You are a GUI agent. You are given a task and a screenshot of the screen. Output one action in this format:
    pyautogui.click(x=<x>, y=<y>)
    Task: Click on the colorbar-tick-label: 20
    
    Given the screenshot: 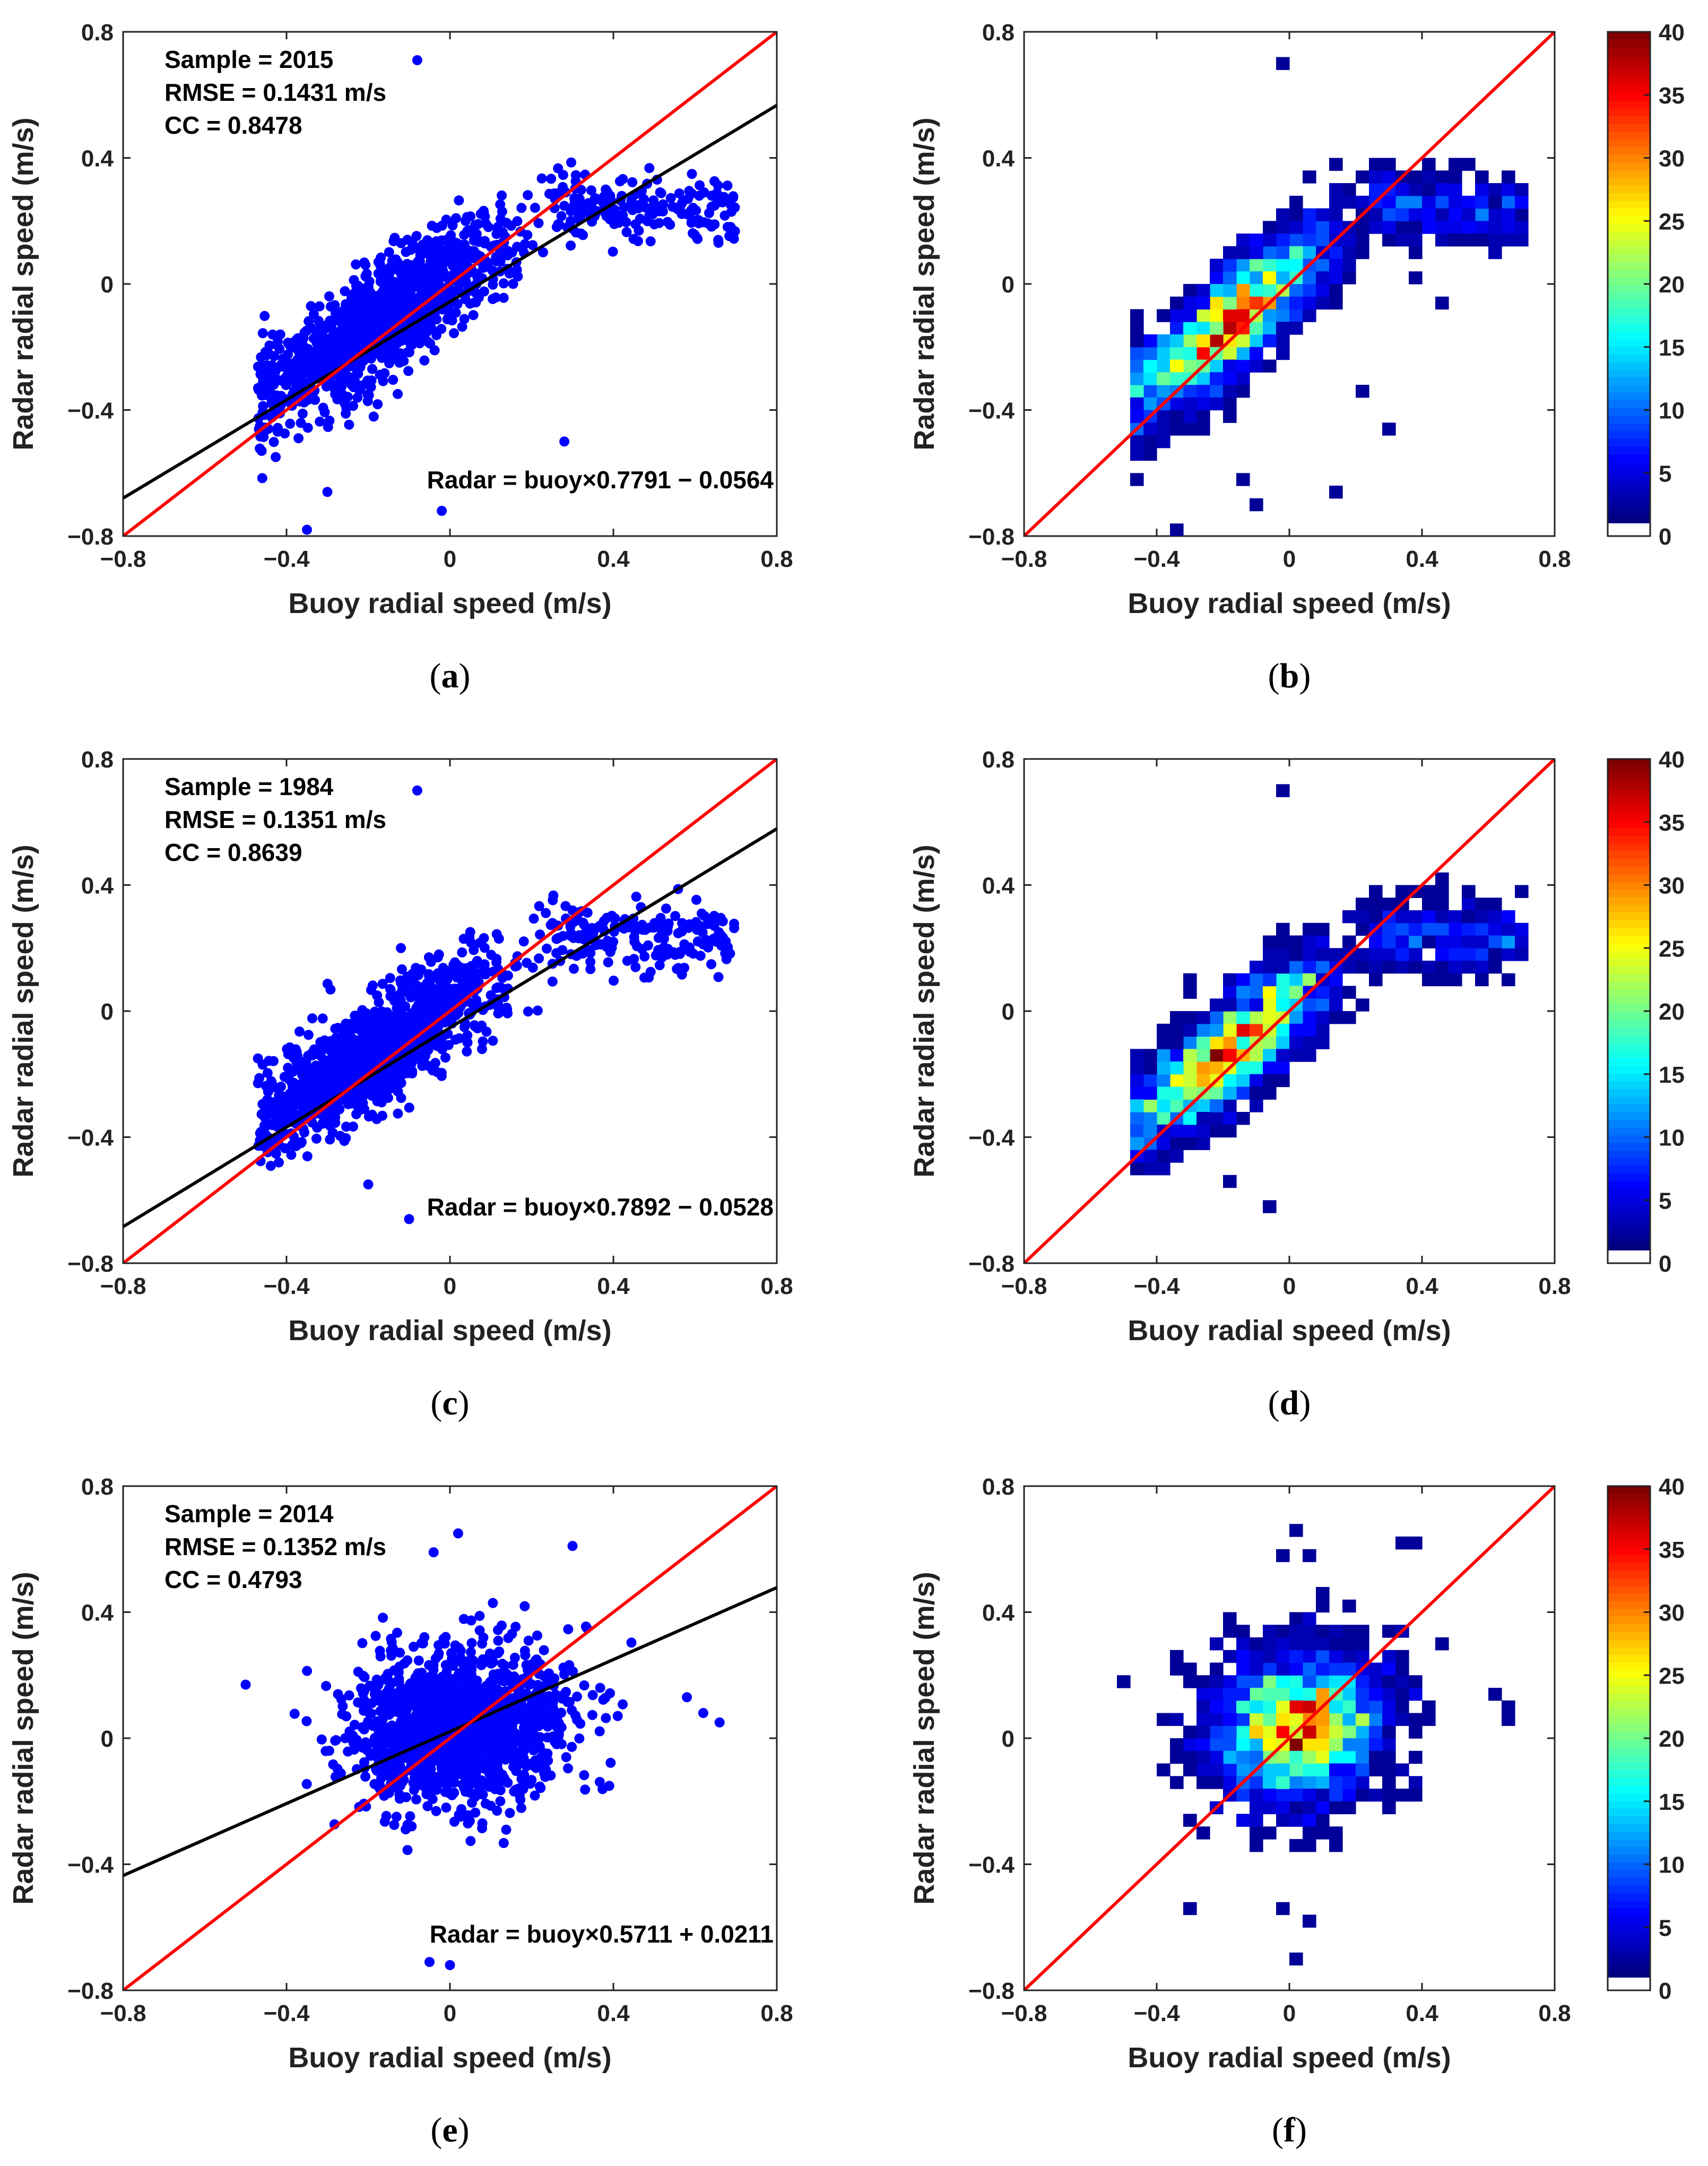 What is the action you would take?
    pyautogui.click(x=1672, y=1012)
    